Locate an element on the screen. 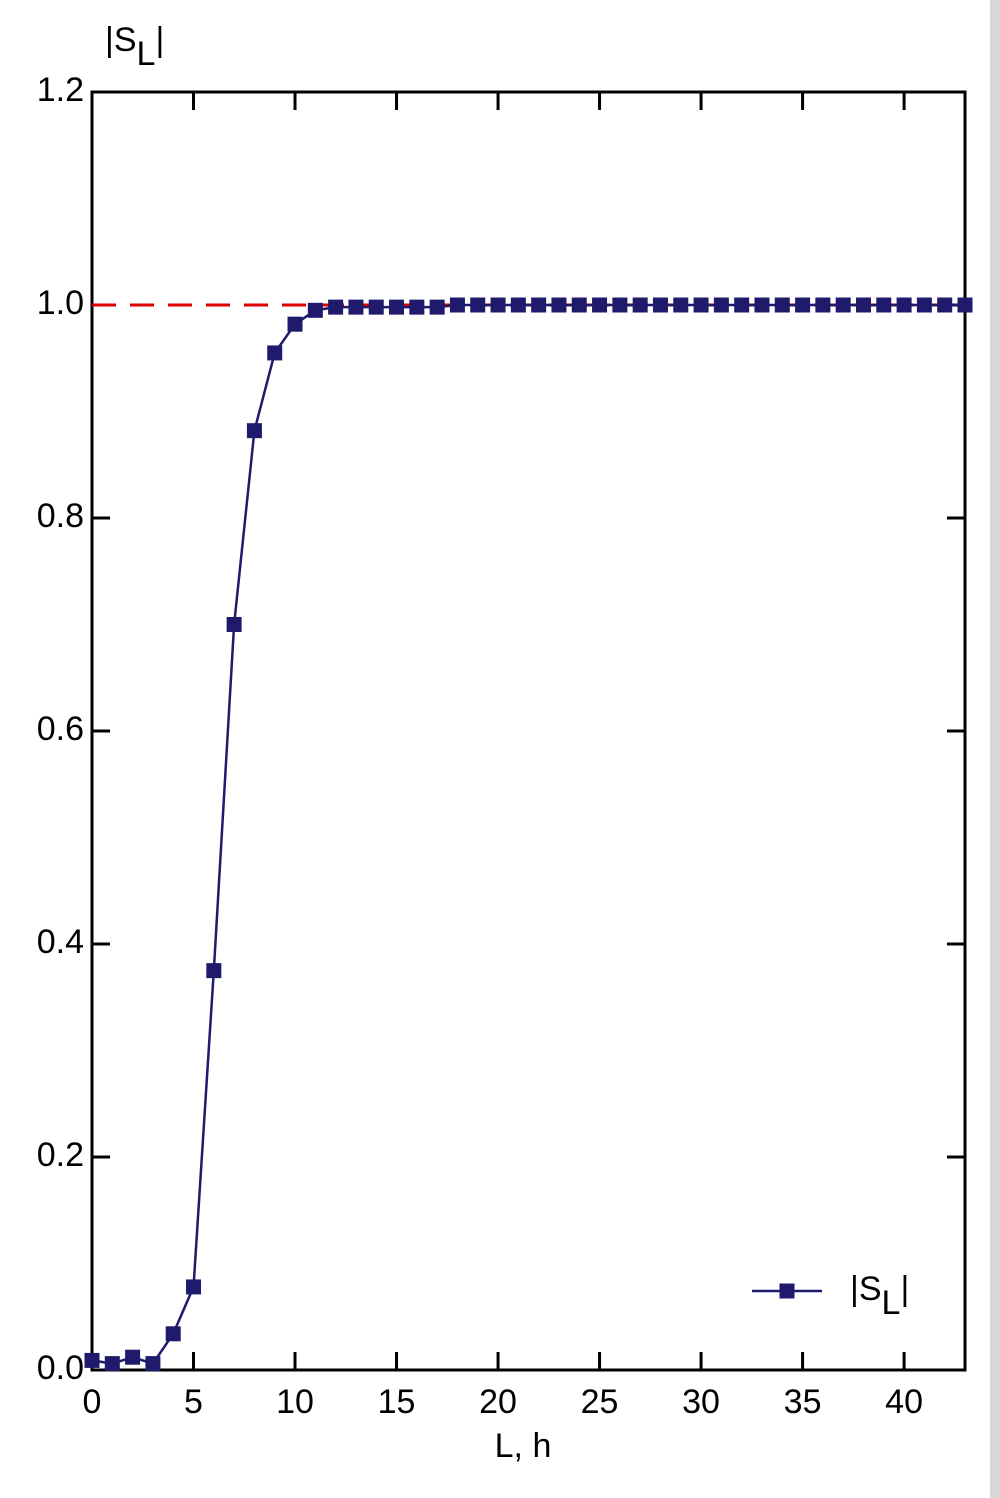 Image resolution: width=1000 pixels, height=1498 pixels. y-tick-label: 0.4 is located at coordinates (60, 942).